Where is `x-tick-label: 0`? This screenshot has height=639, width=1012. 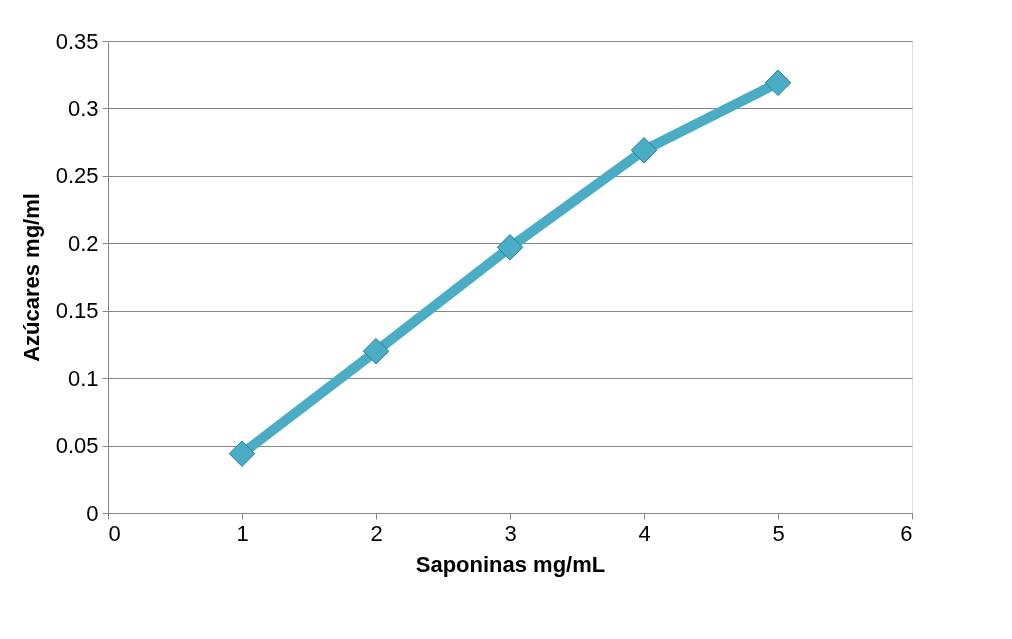
x-tick-label: 0 is located at coordinates (114, 533).